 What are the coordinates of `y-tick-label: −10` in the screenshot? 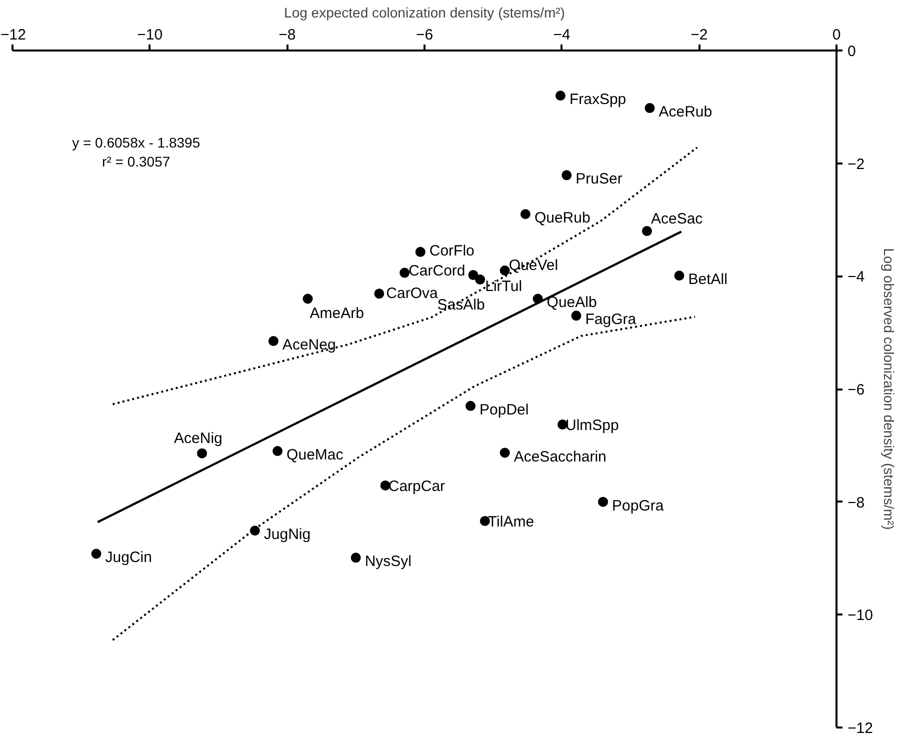 It's located at (860, 615).